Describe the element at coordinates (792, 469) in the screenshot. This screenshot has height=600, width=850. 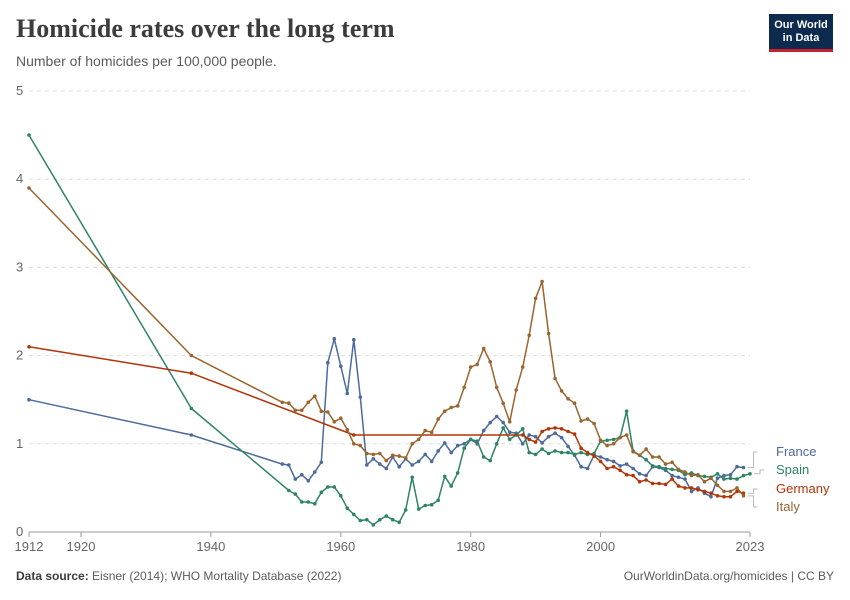
I see `legend-label-spain: Spain` at that location.